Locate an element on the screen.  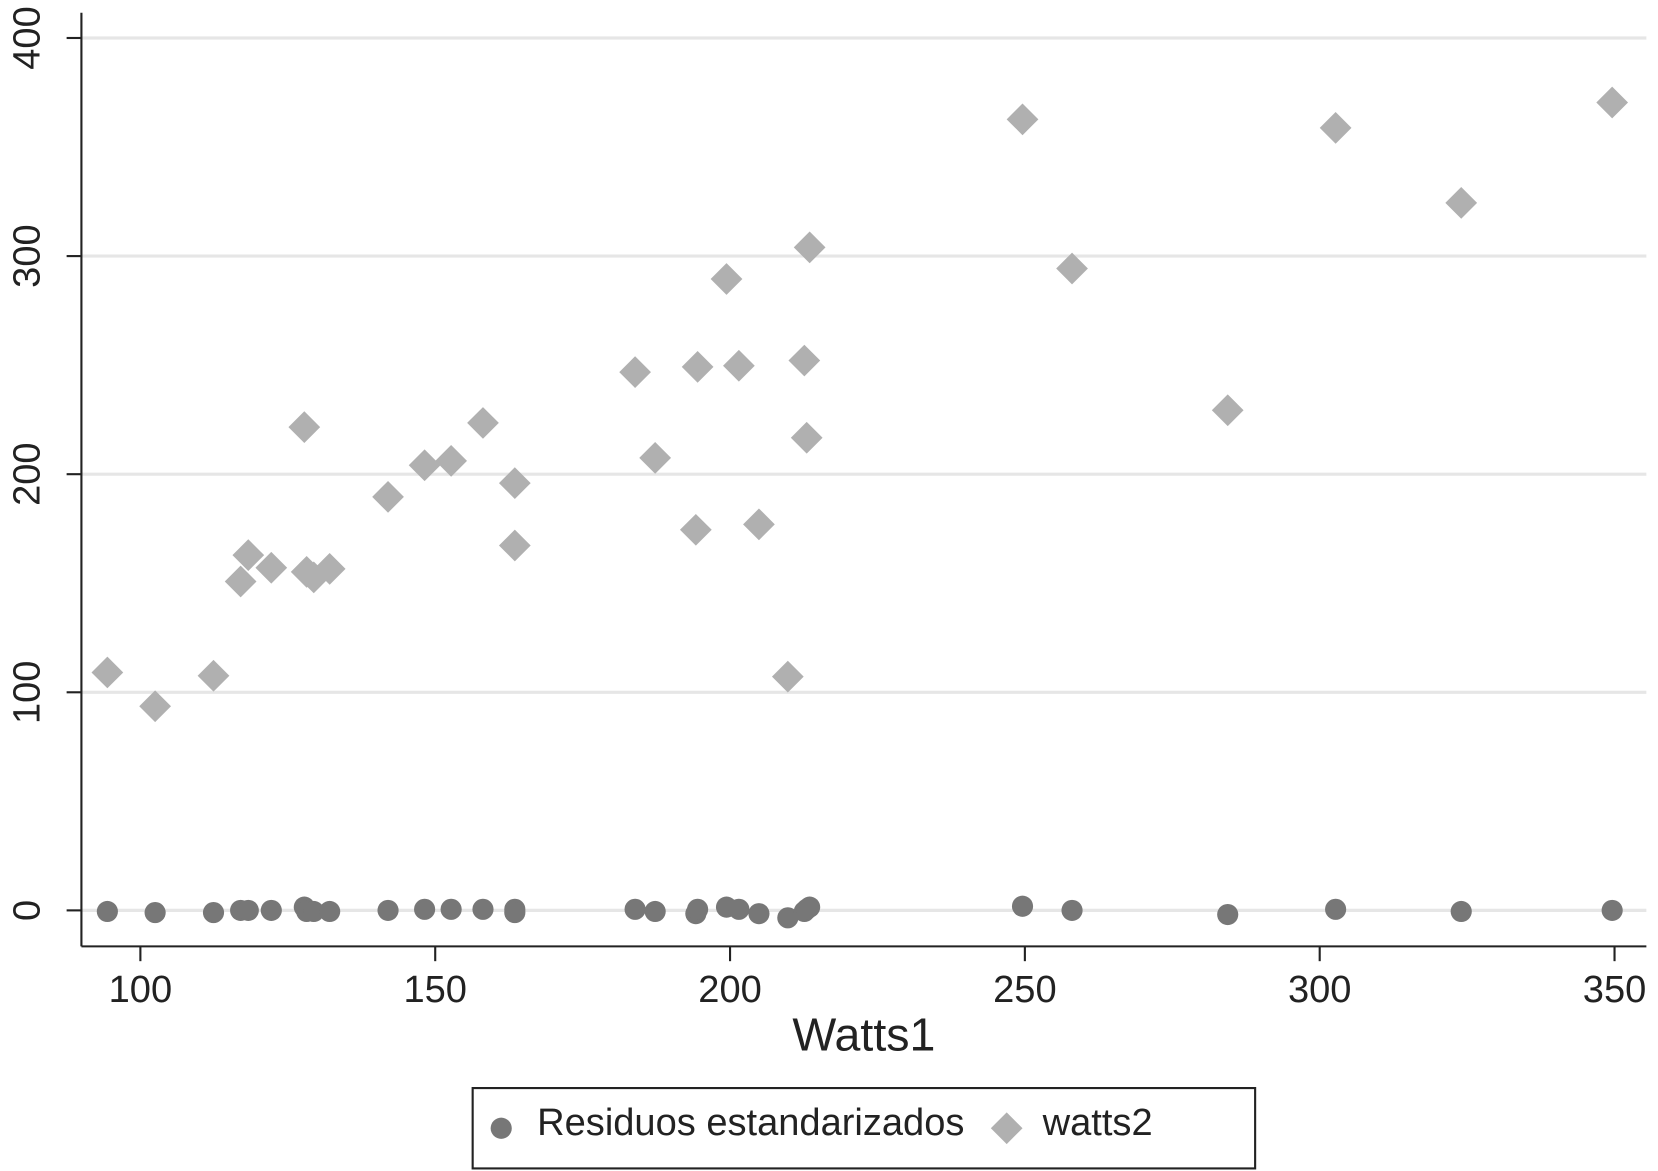
legend-box is located at coordinates (864, 1128).